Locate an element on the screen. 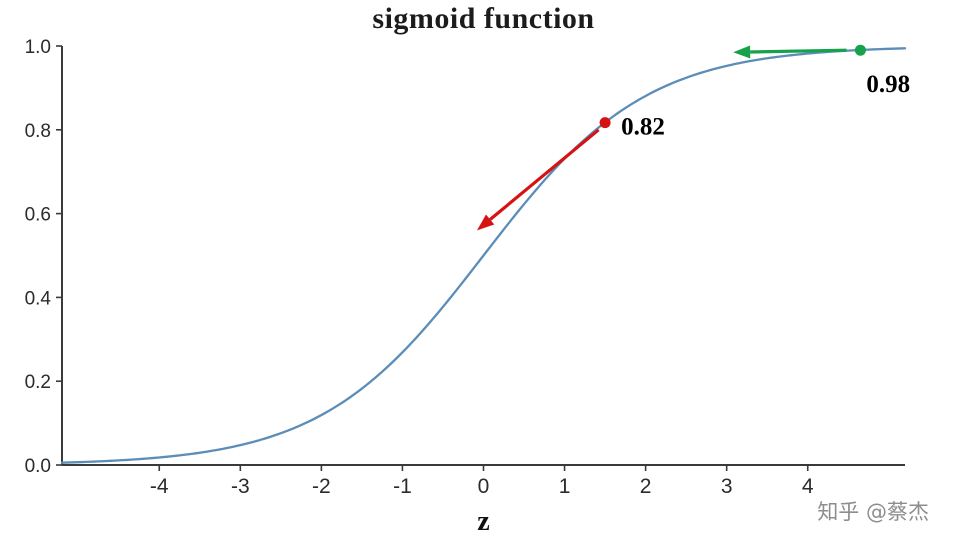  x-tick-label: 4 is located at coordinates (808, 486).